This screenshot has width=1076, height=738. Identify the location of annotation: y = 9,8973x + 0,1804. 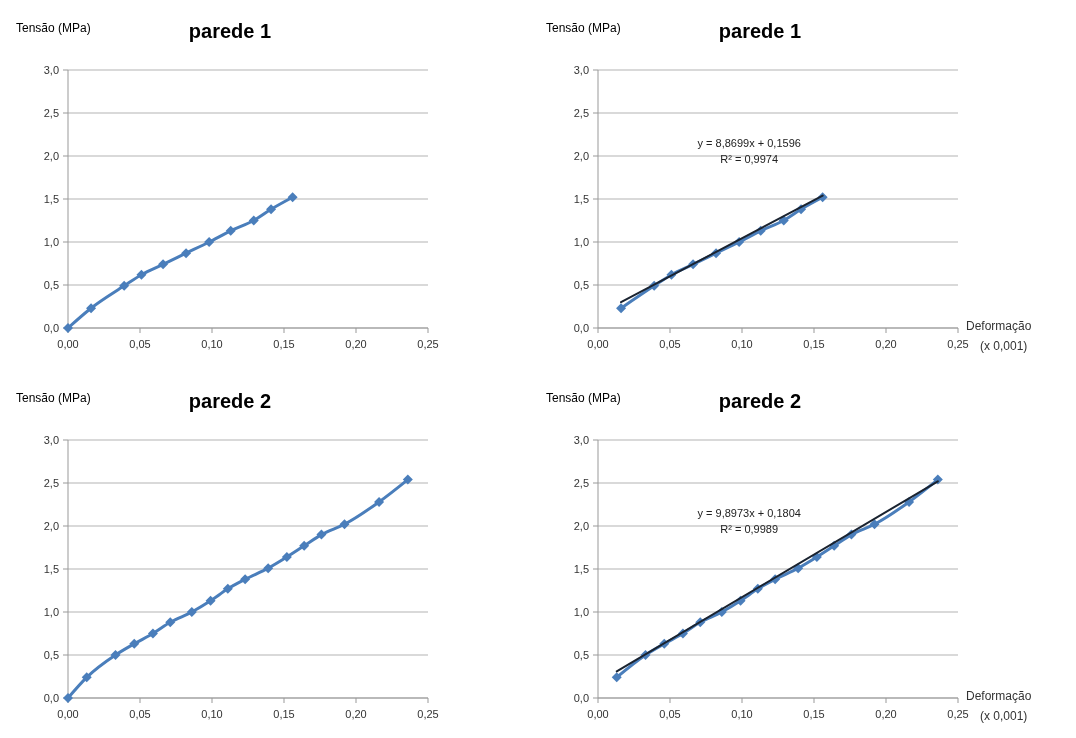
(749, 513).